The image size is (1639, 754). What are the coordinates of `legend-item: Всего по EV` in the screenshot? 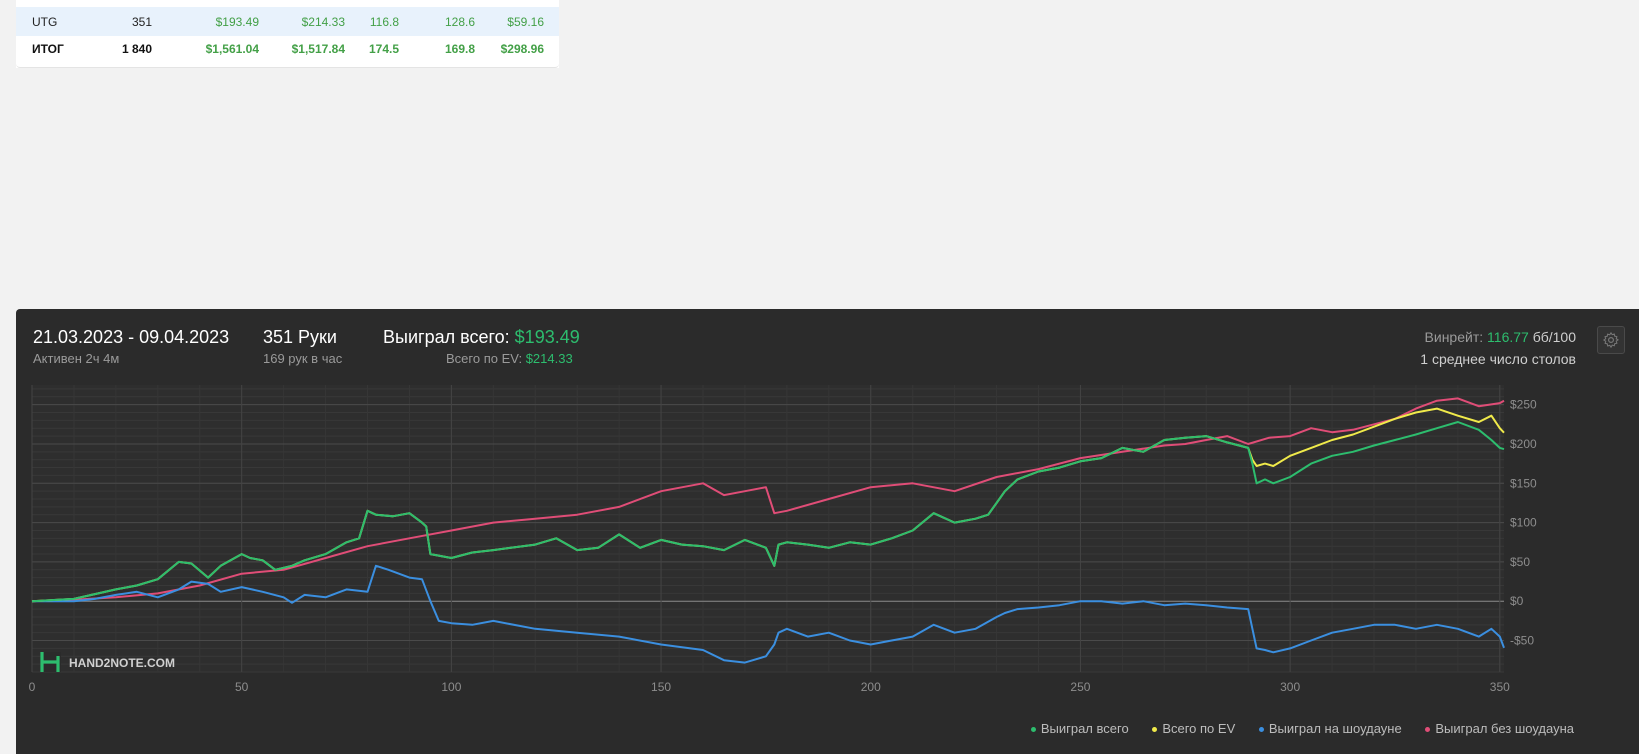 It's located at (1193, 728).